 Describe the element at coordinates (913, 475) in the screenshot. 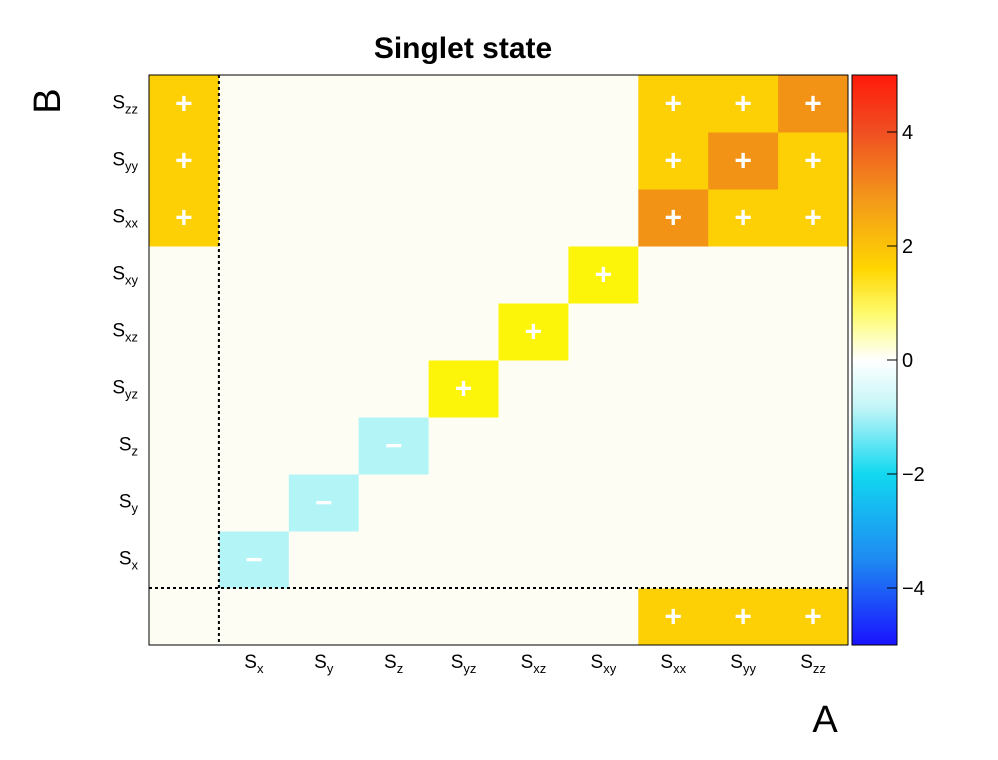

I see `colorbar-tick-label: −2` at that location.